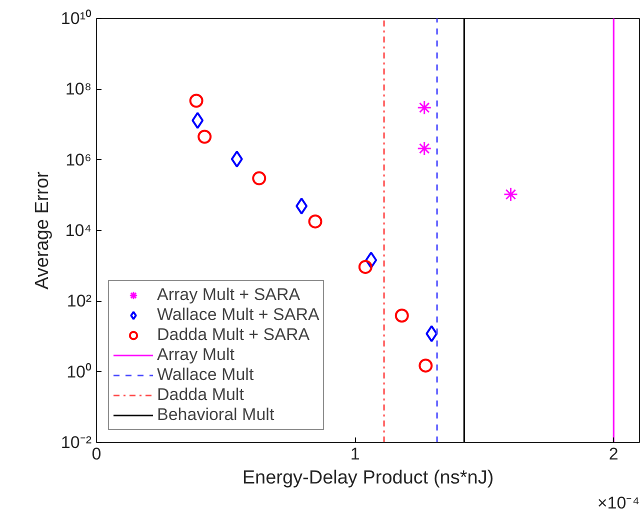 The width and height of the screenshot is (641, 512). What do you see at coordinates (205, 375) in the screenshot?
I see `legend-label: Wallace Mult` at bounding box center [205, 375].